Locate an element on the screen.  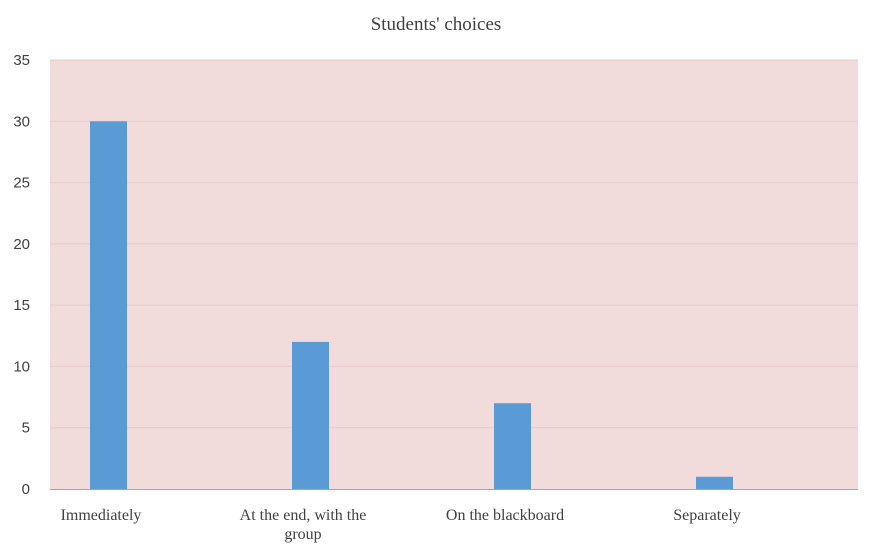
y-axis-tick-labels: 0 5 10 15 20 25 30 35 is located at coordinates (21, 275).